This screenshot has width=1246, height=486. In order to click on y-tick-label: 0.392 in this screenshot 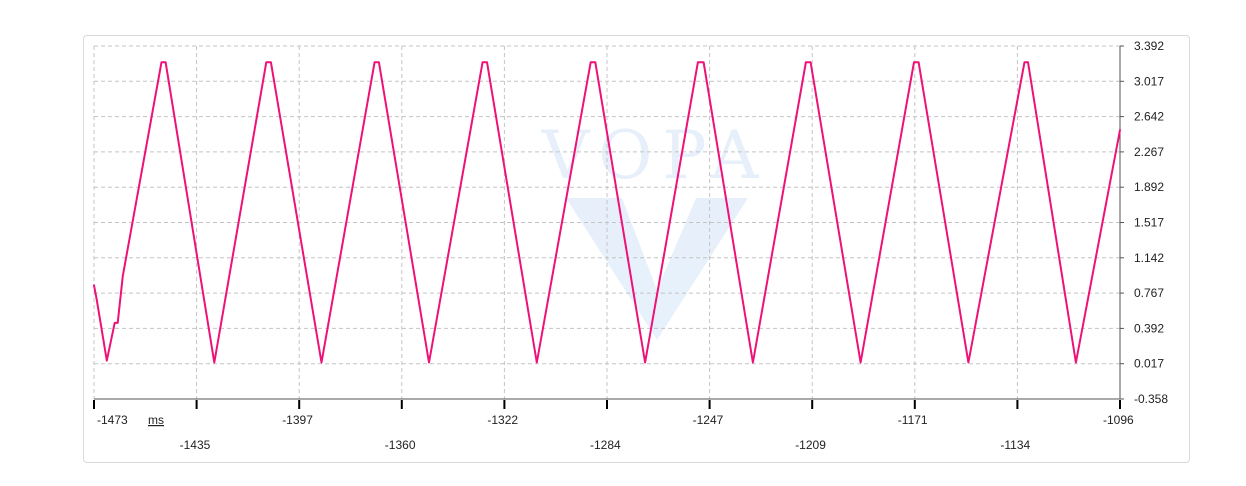, I will do `click(1149, 328)`.